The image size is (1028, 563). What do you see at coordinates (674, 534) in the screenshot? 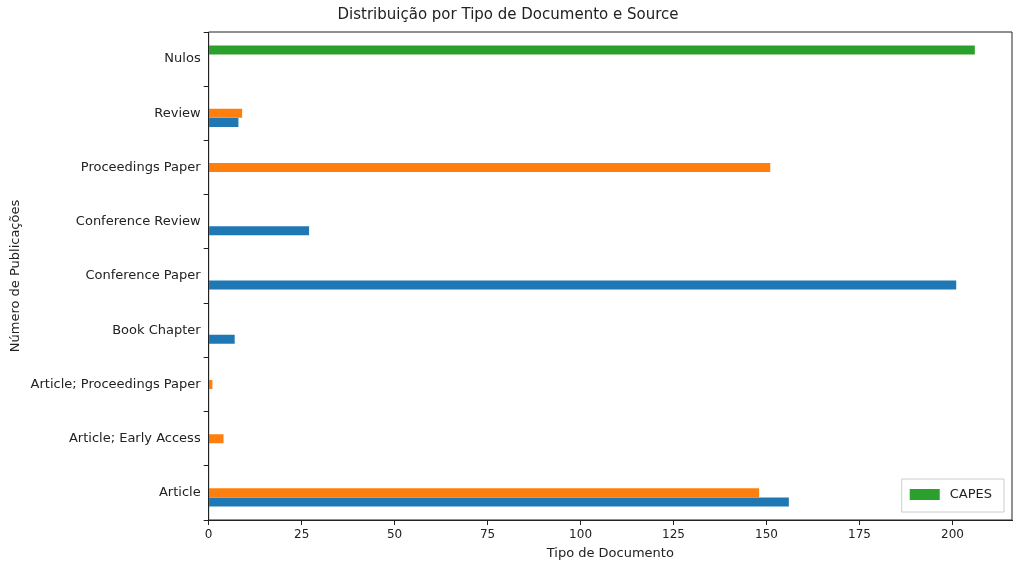
I see `x-tick-label: 125` at bounding box center [674, 534].